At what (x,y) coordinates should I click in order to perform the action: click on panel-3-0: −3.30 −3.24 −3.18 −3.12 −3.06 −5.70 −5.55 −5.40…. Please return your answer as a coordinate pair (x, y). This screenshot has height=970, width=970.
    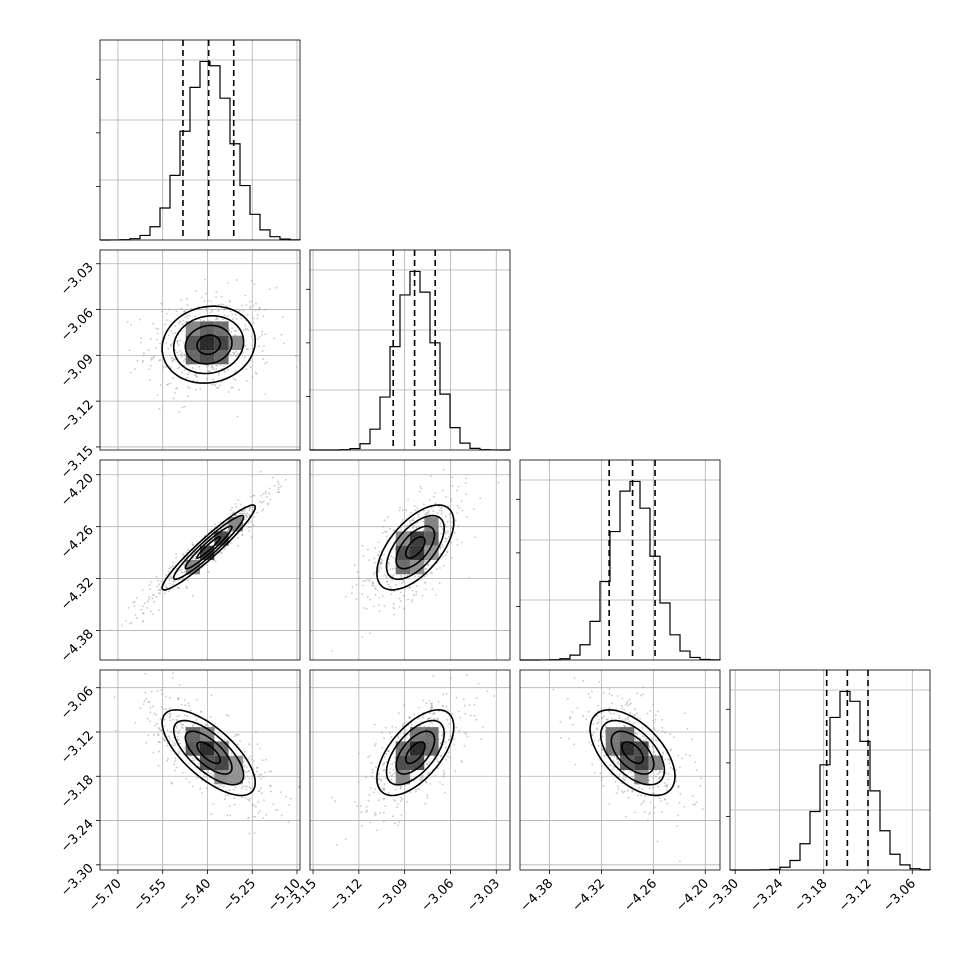
    Looking at the image, I should click on (181, 792).